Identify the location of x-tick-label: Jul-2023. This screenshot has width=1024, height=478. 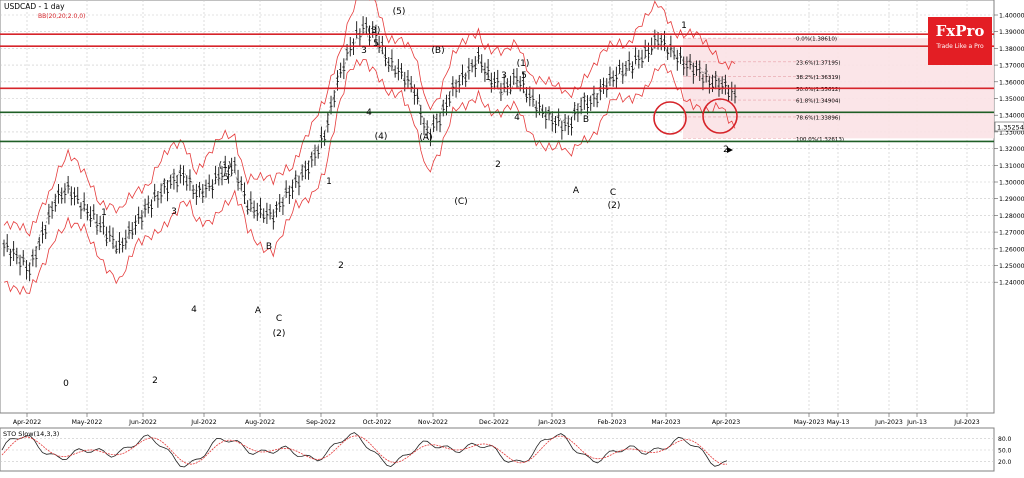
(966, 422).